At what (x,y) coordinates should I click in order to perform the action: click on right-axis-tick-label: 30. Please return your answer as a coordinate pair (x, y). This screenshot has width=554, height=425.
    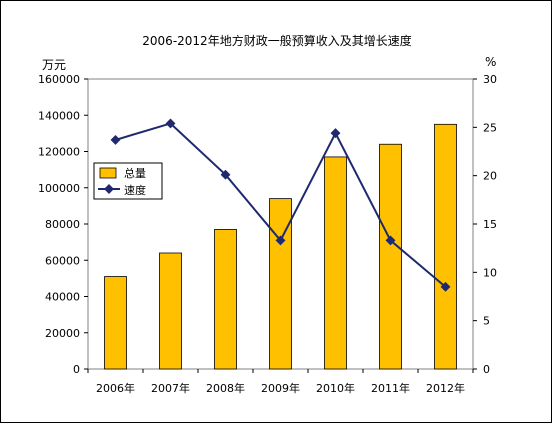
    Looking at the image, I should click on (490, 79).